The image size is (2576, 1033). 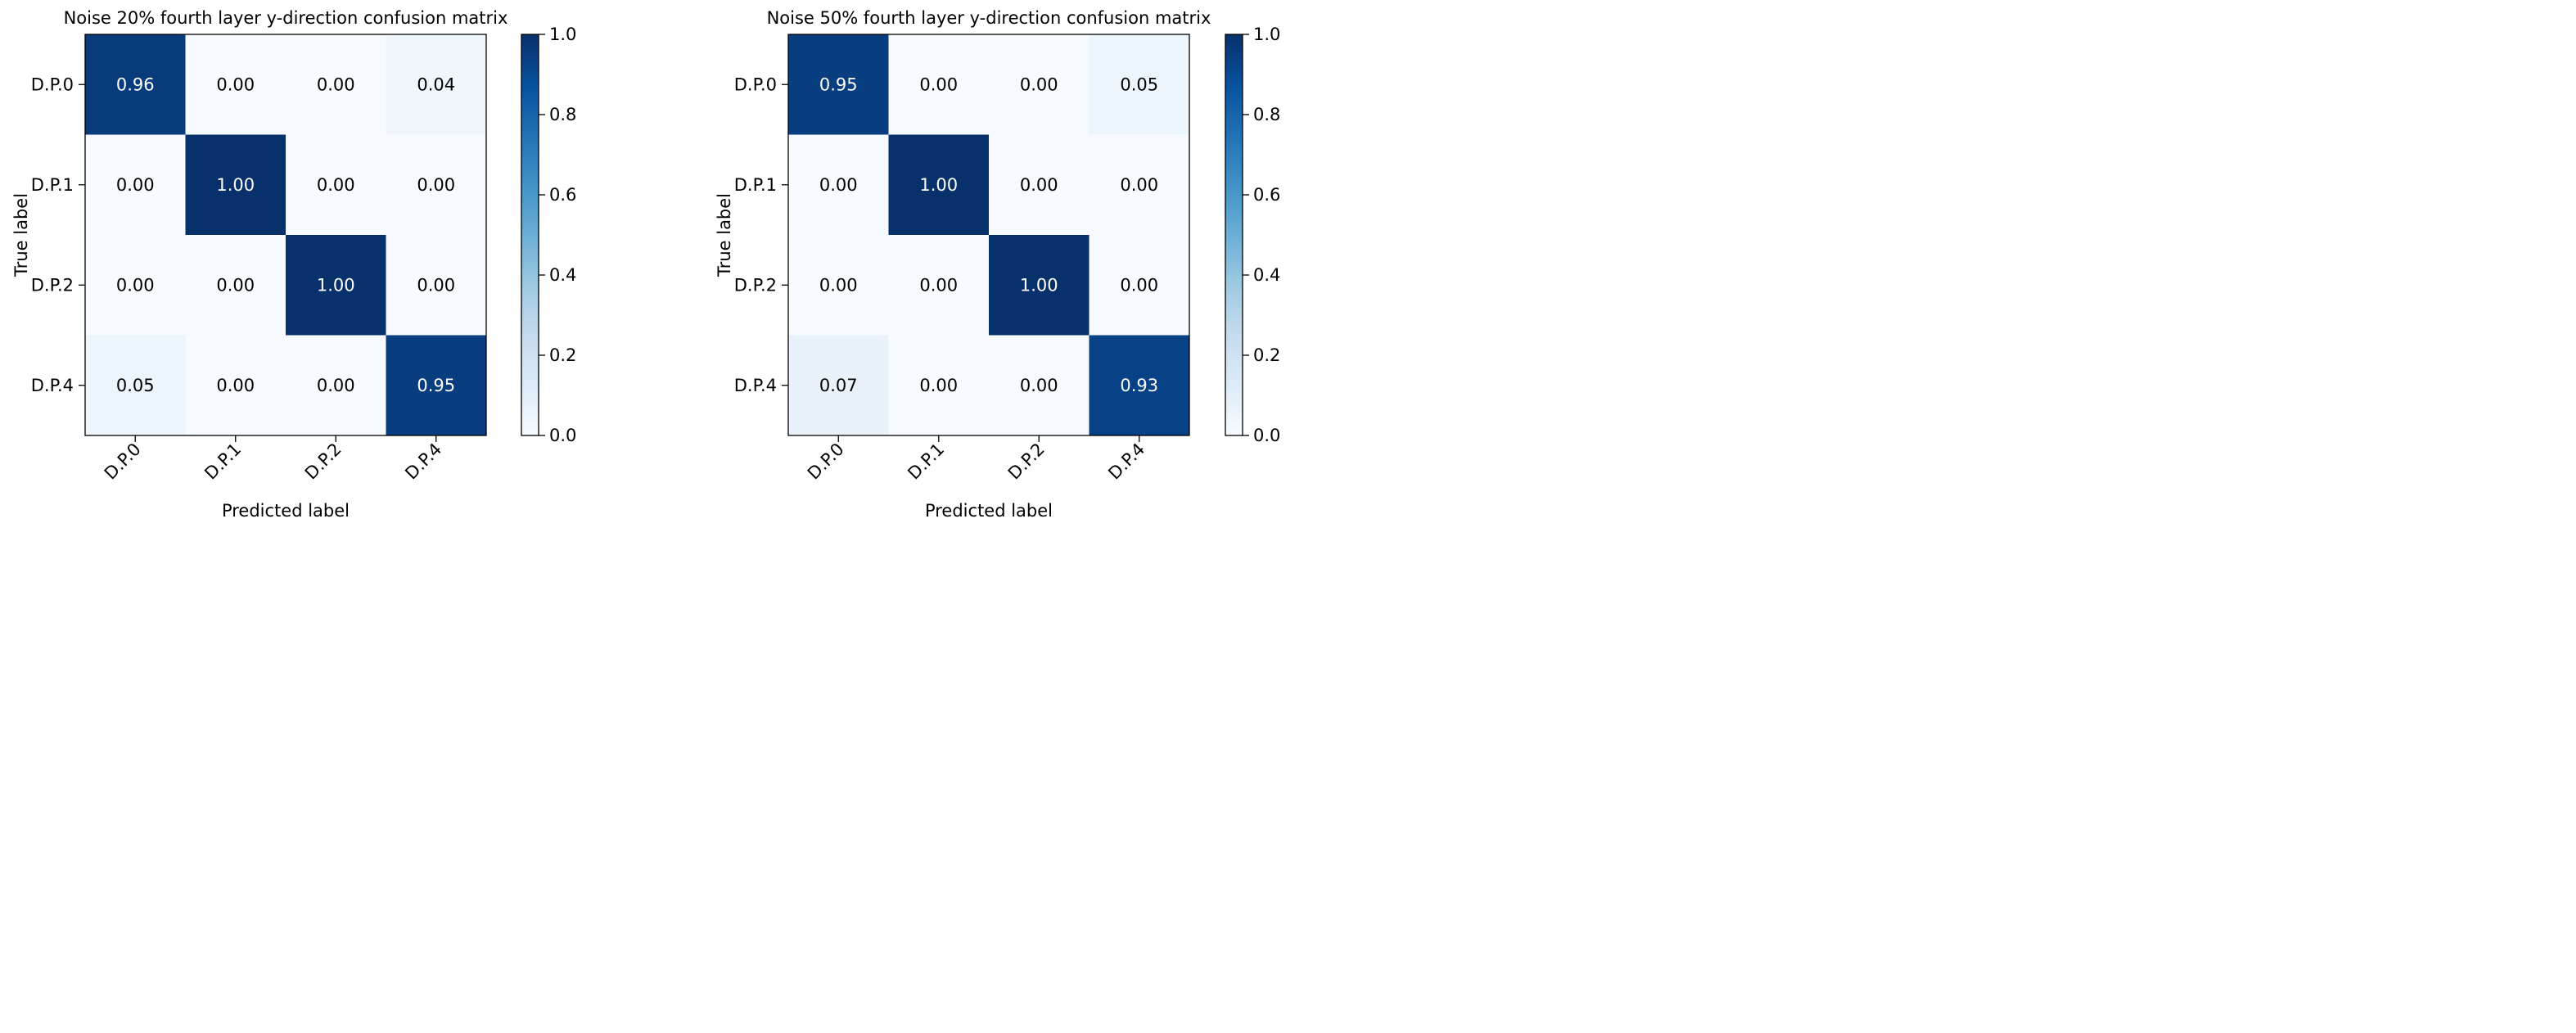 What do you see at coordinates (52, 84) in the screenshot?
I see `y-tick-label: D.P.0` at bounding box center [52, 84].